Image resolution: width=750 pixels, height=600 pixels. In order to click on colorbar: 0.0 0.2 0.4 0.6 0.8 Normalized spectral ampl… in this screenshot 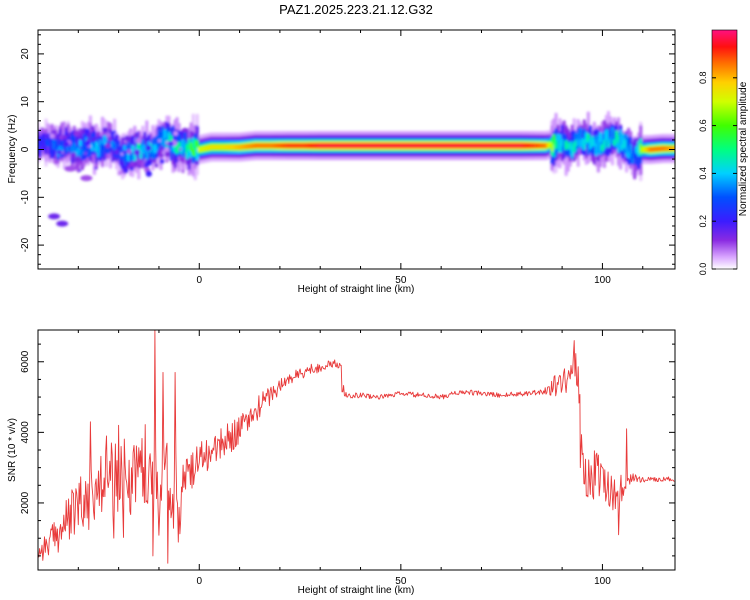, I will do `click(723, 152)`.